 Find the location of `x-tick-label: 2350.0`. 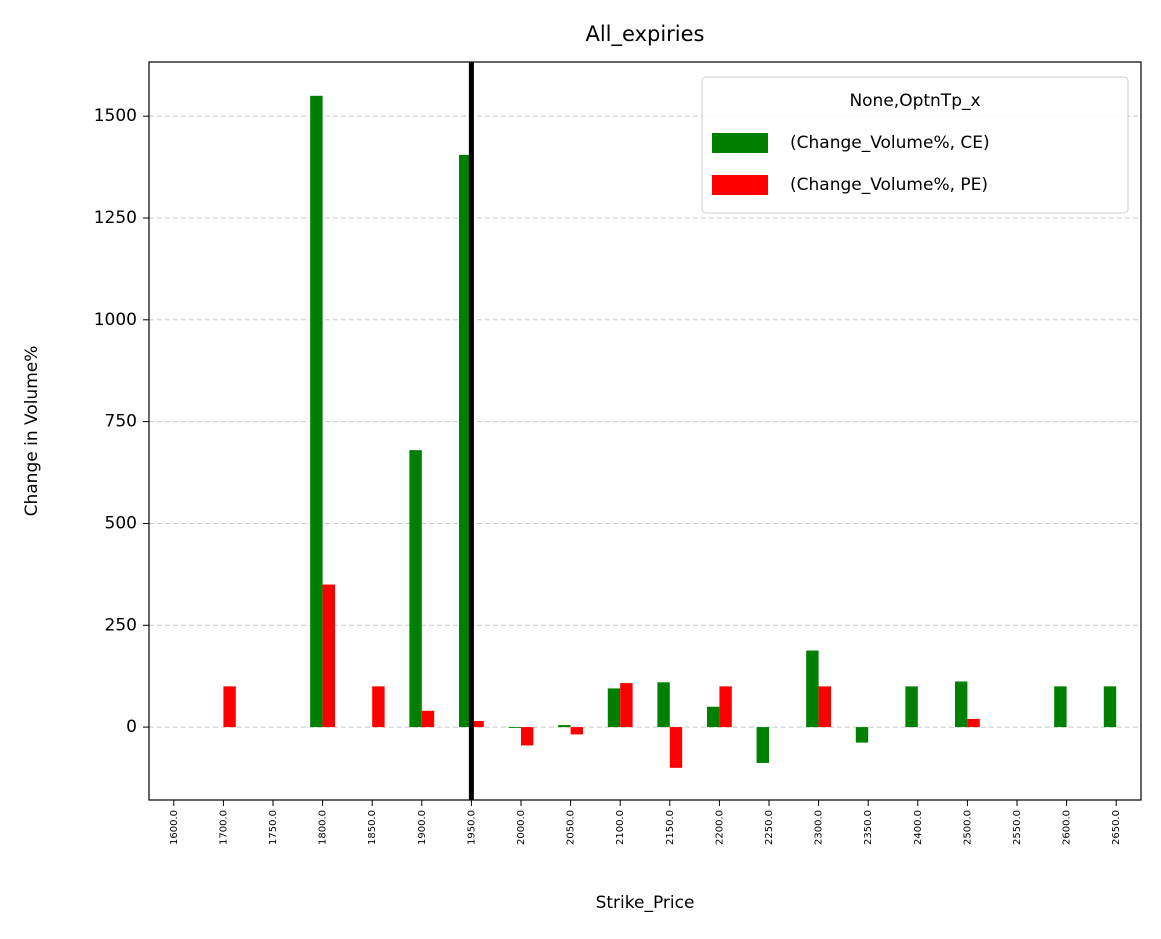

x-tick-label: 2350.0 is located at coordinates (868, 827).